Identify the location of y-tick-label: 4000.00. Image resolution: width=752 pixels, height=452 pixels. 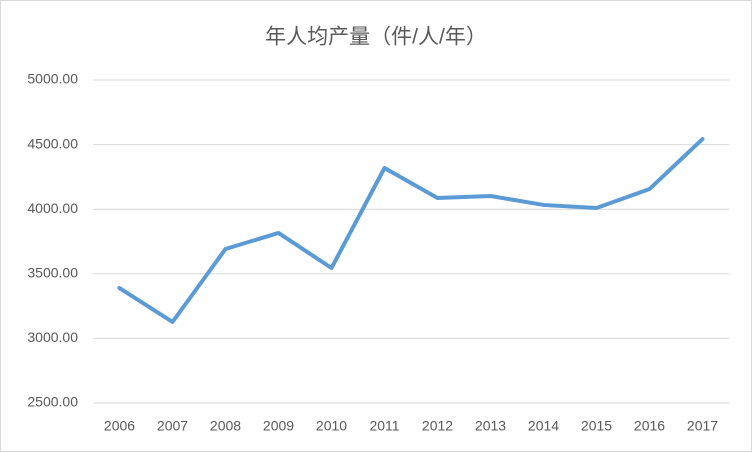
(52, 208).